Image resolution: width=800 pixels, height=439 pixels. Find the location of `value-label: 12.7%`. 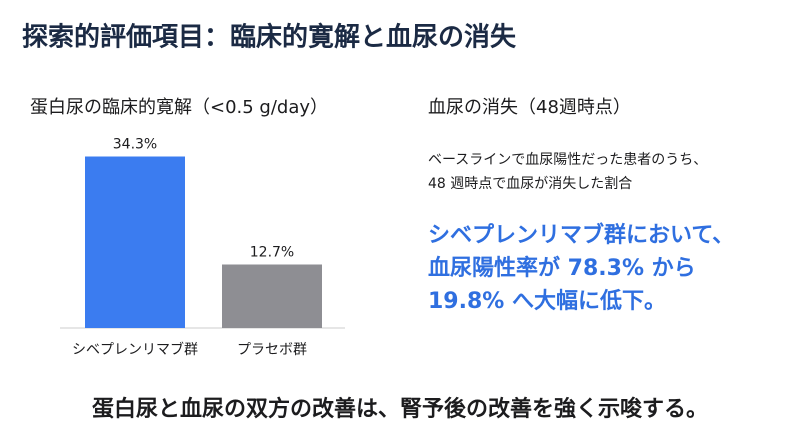

value-label: 12.7% is located at coordinates (272, 253).